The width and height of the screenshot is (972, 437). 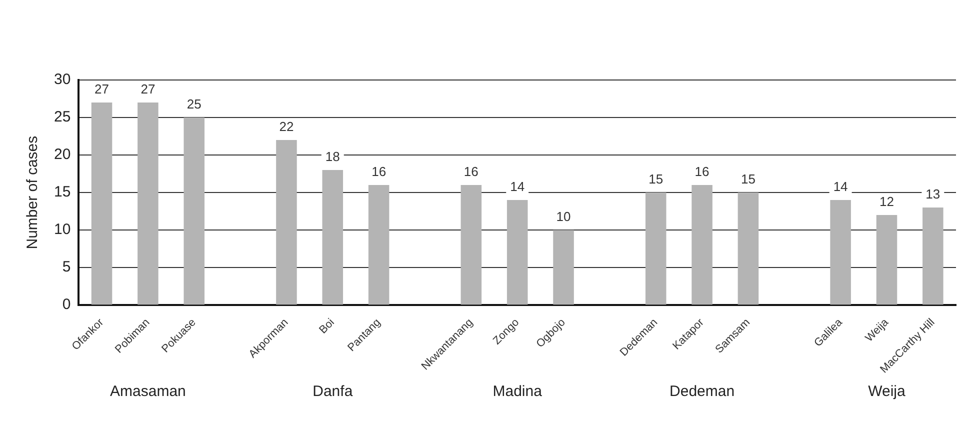 What do you see at coordinates (66, 267) in the screenshot?
I see `y-tick-label: 5` at bounding box center [66, 267].